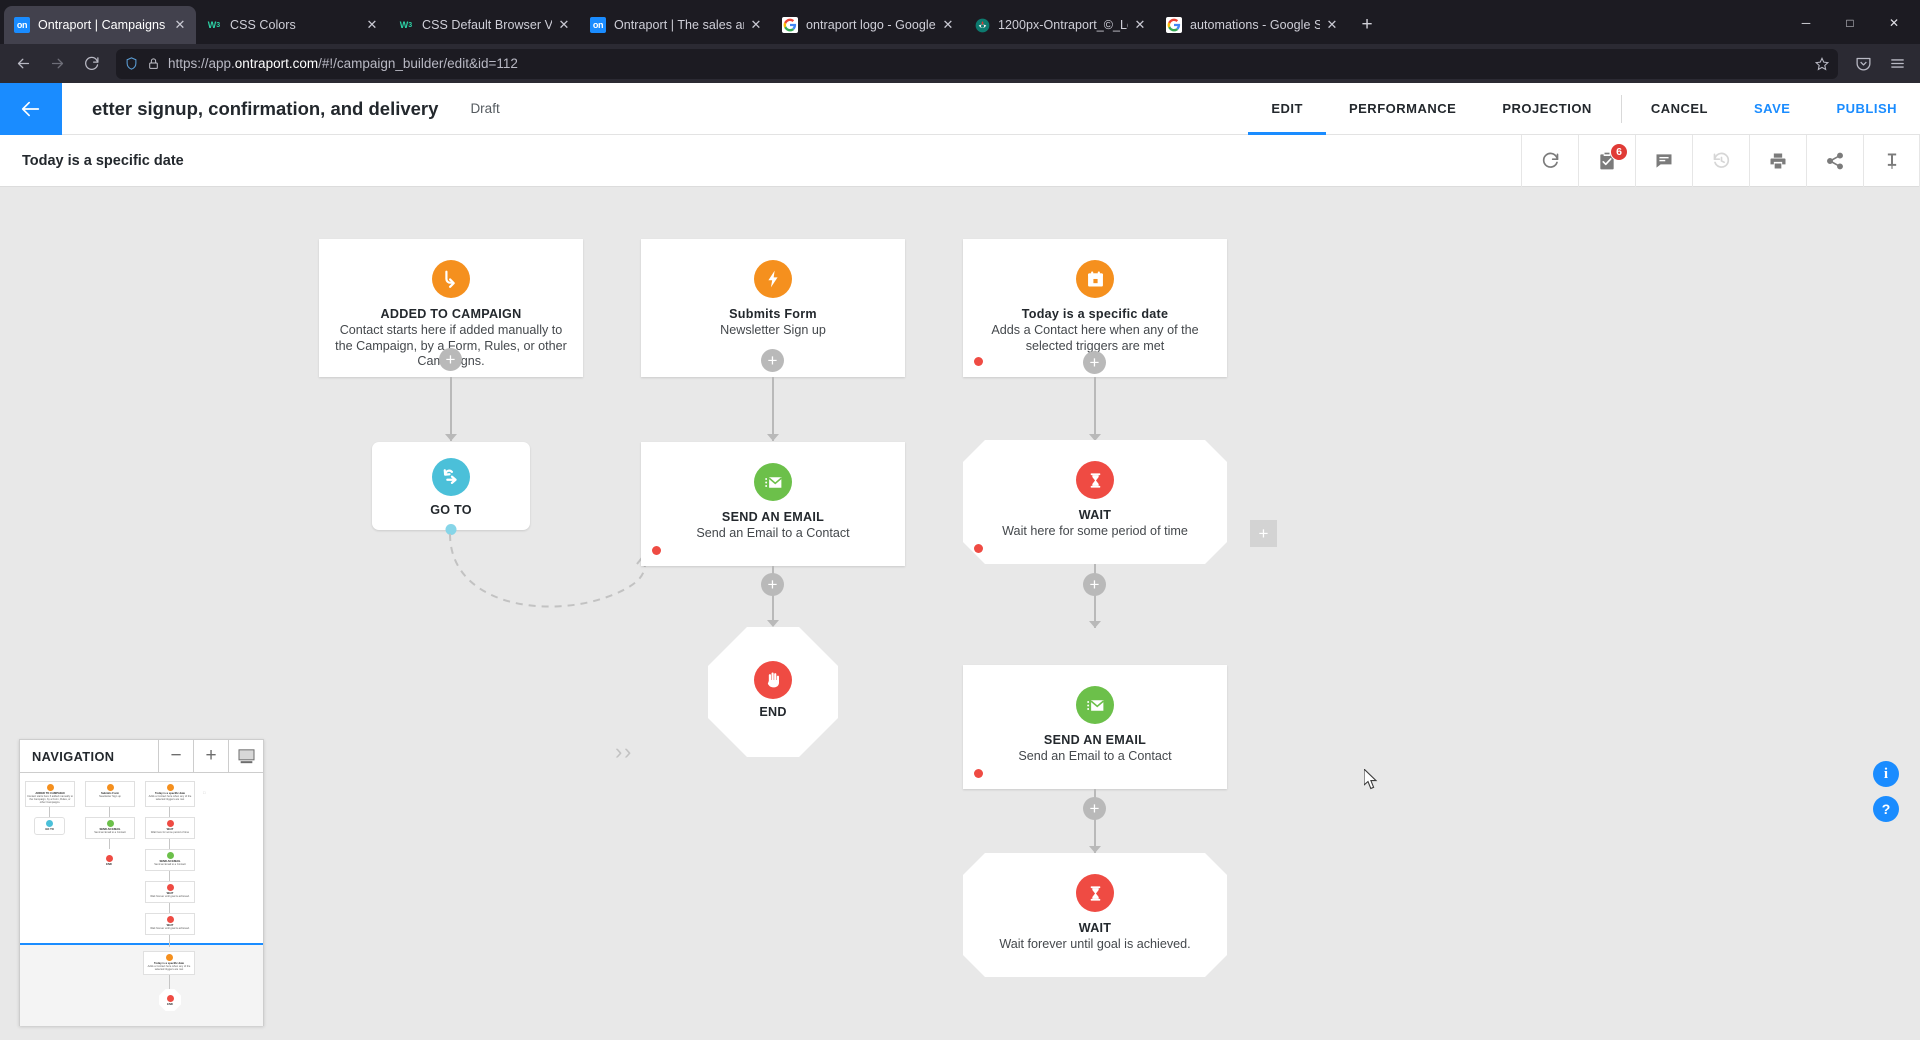 The height and width of the screenshot is (1040, 1920). Describe the element at coordinates (170, 860) in the screenshot. I see `minimap-node: SEND AN EMAIL Send an Email to a Contact` at that location.